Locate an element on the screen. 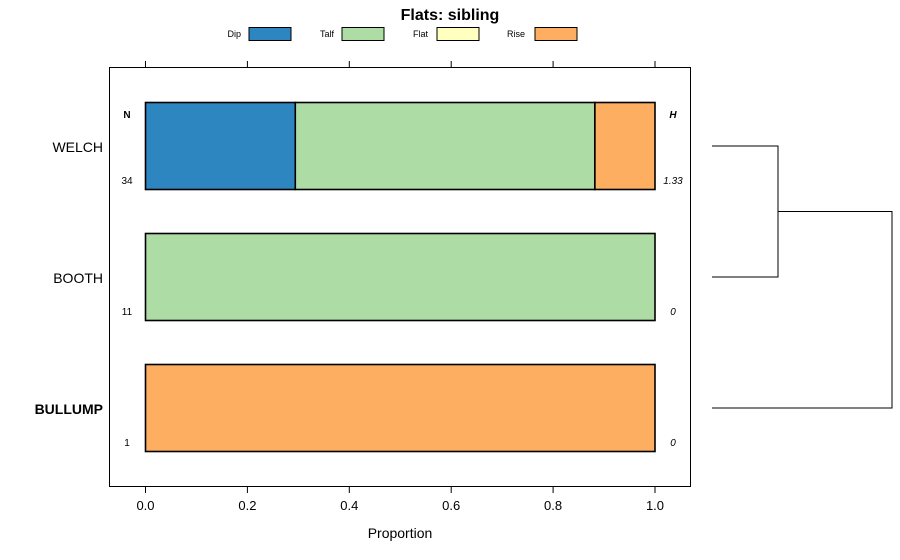  x-tick-label: 0.8 is located at coordinates (553, 505).